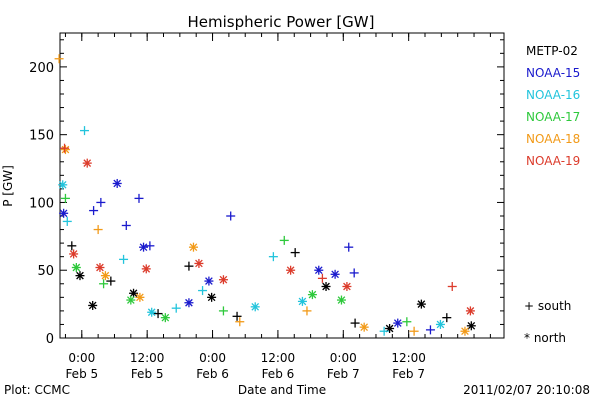  What do you see at coordinates (8, 186) in the screenshot?
I see `y-axis-label: P [GW]` at bounding box center [8, 186].